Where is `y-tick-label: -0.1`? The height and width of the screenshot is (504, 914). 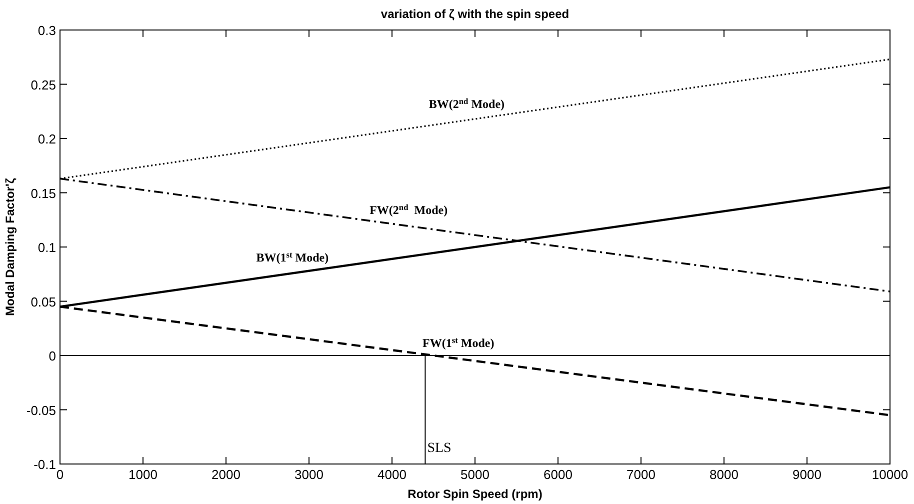 y-tick-label: -0.1 is located at coordinates (45, 464).